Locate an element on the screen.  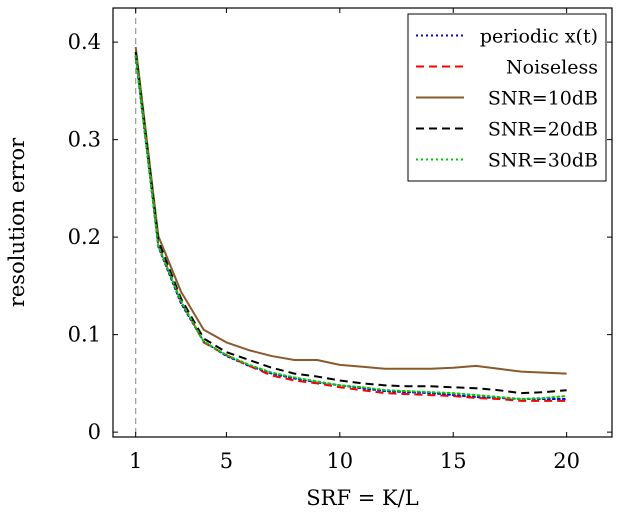
y-tick-label: 0.3 is located at coordinates (84, 140).